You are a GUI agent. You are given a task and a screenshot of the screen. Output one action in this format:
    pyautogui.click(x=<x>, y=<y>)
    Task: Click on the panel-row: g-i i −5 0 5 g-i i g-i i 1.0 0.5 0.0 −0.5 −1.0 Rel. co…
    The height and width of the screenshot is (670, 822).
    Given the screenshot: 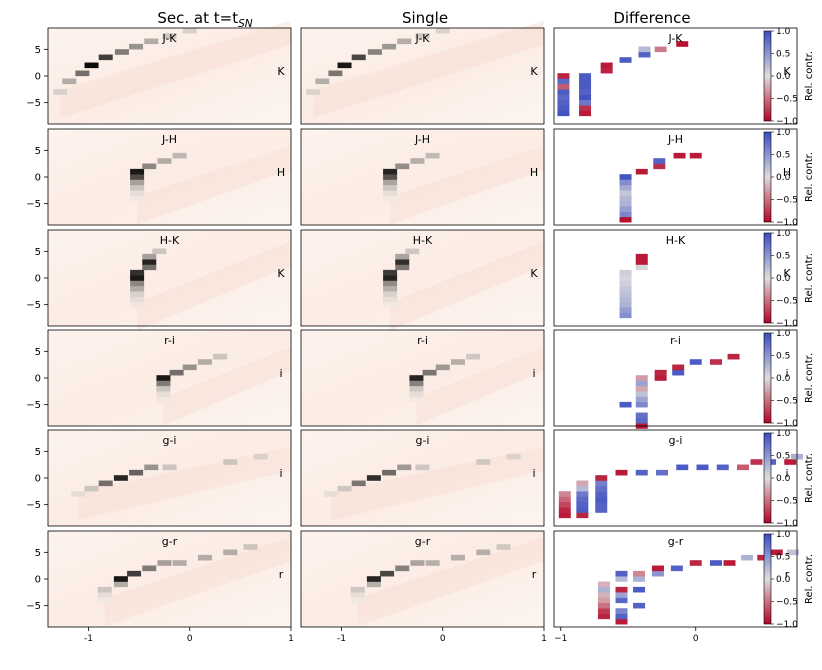 What is the action you would take?
    pyautogui.click(x=420, y=479)
    